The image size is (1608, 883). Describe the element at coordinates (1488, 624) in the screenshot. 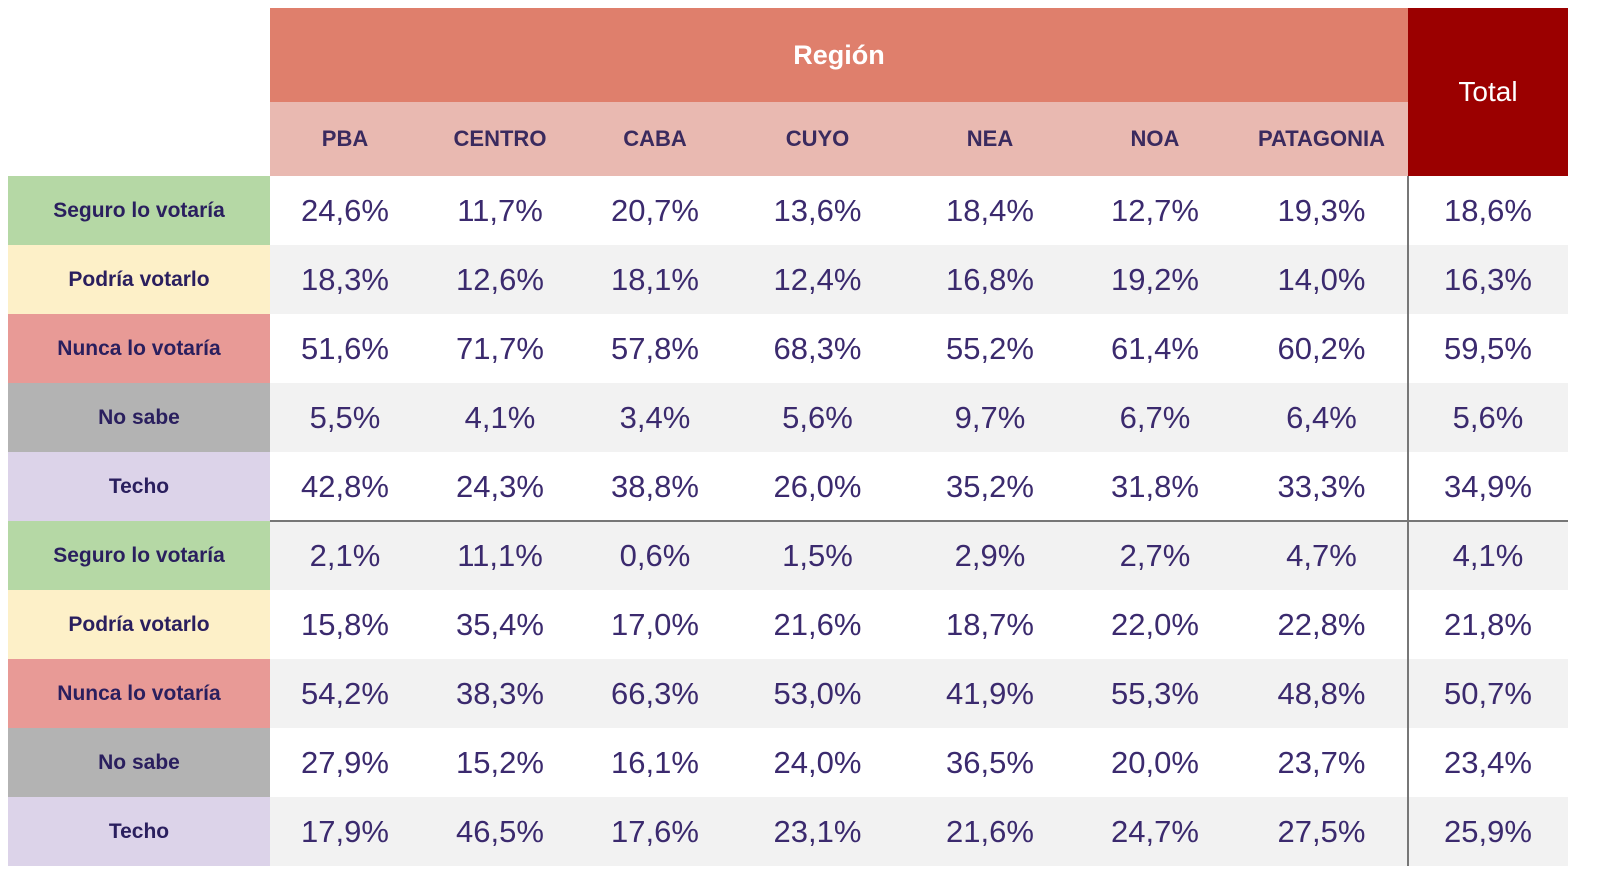

I see `cell: 21,8%` at that location.